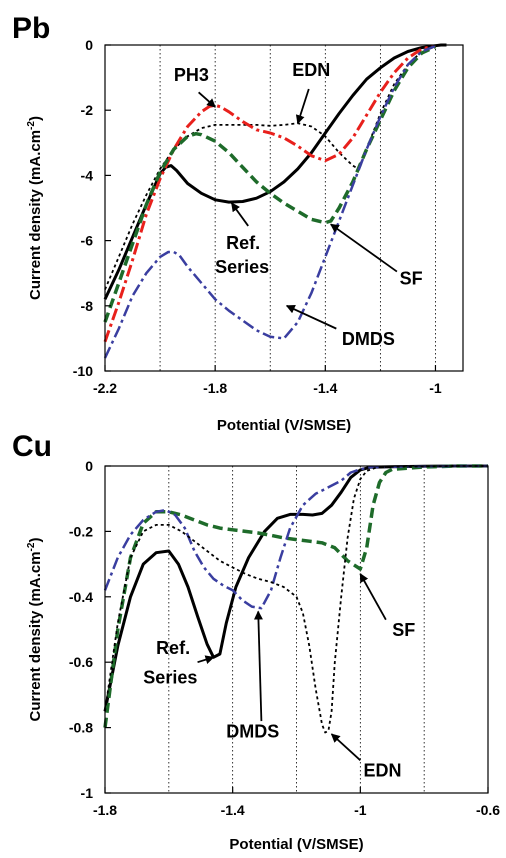 The width and height of the screenshot is (506, 858). What do you see at coordinates (81, 531) in the screenshot?
I see `y-tick-label: -0.2` at bounding box center [81, 531].